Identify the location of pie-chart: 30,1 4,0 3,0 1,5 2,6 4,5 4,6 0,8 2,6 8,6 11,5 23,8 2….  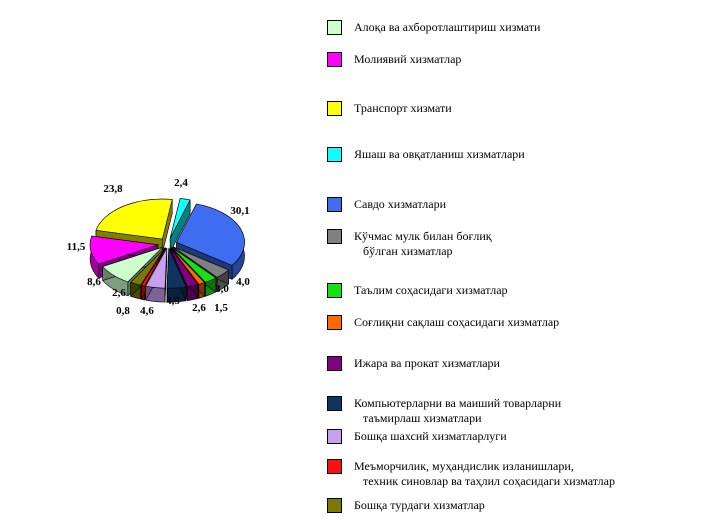
(159, 247).